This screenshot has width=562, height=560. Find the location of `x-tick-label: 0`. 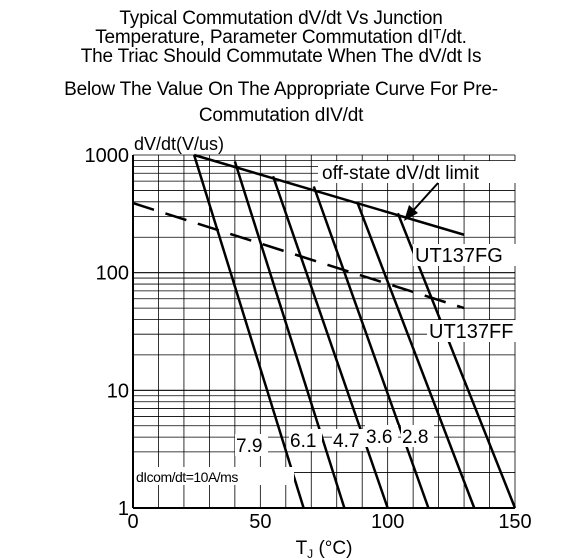

x-tick-label: 0 is located at coordinates (132, 522).